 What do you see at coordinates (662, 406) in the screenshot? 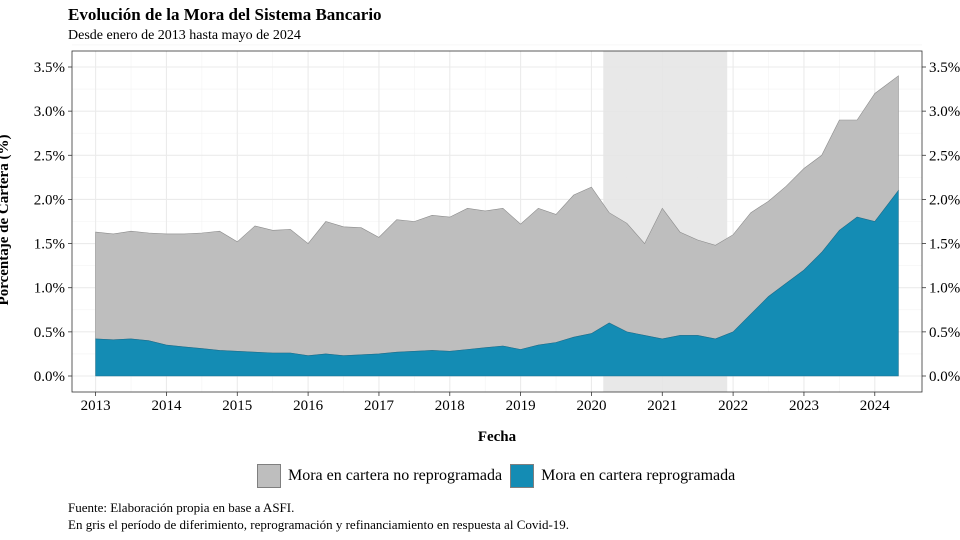
I see `x-tick-label: 2021` at bounding box center [662, 406].